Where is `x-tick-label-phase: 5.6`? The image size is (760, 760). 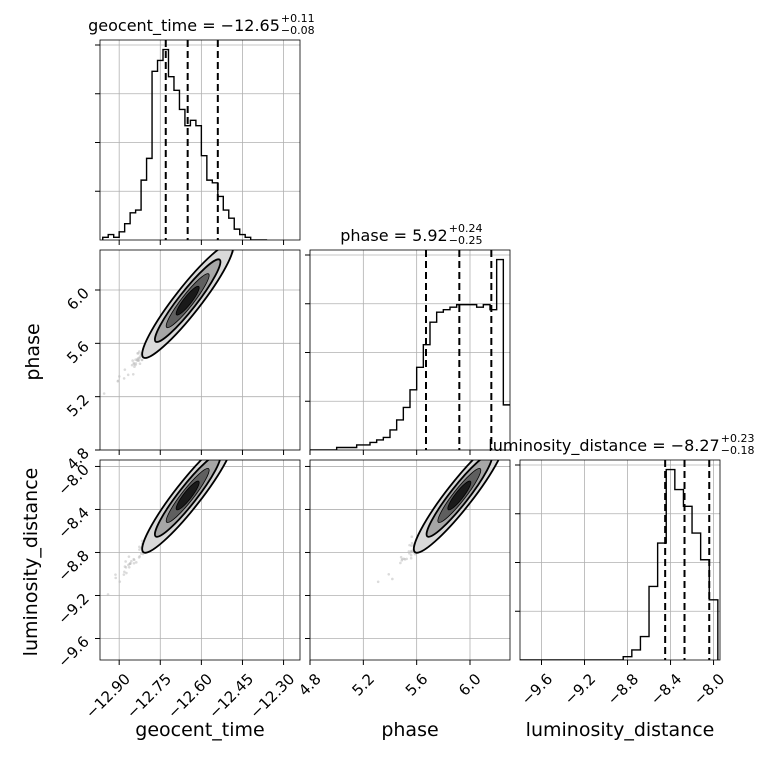
x-tick-label-phase: 5.6 is located at coordinates (417, 685).